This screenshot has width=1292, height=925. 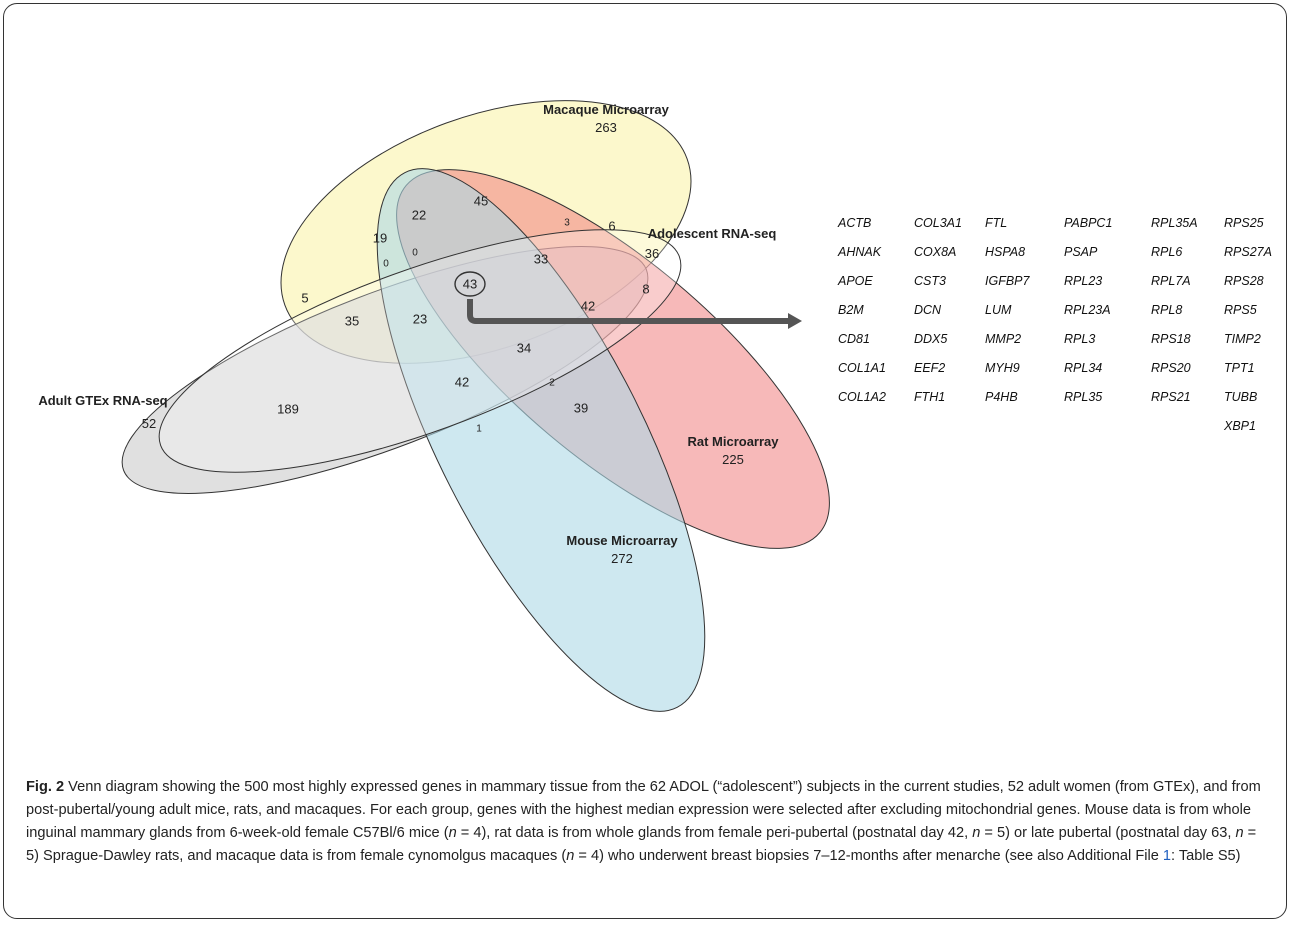 I want to click on gene-name: PABPC1, so click(x=1088, y=223).